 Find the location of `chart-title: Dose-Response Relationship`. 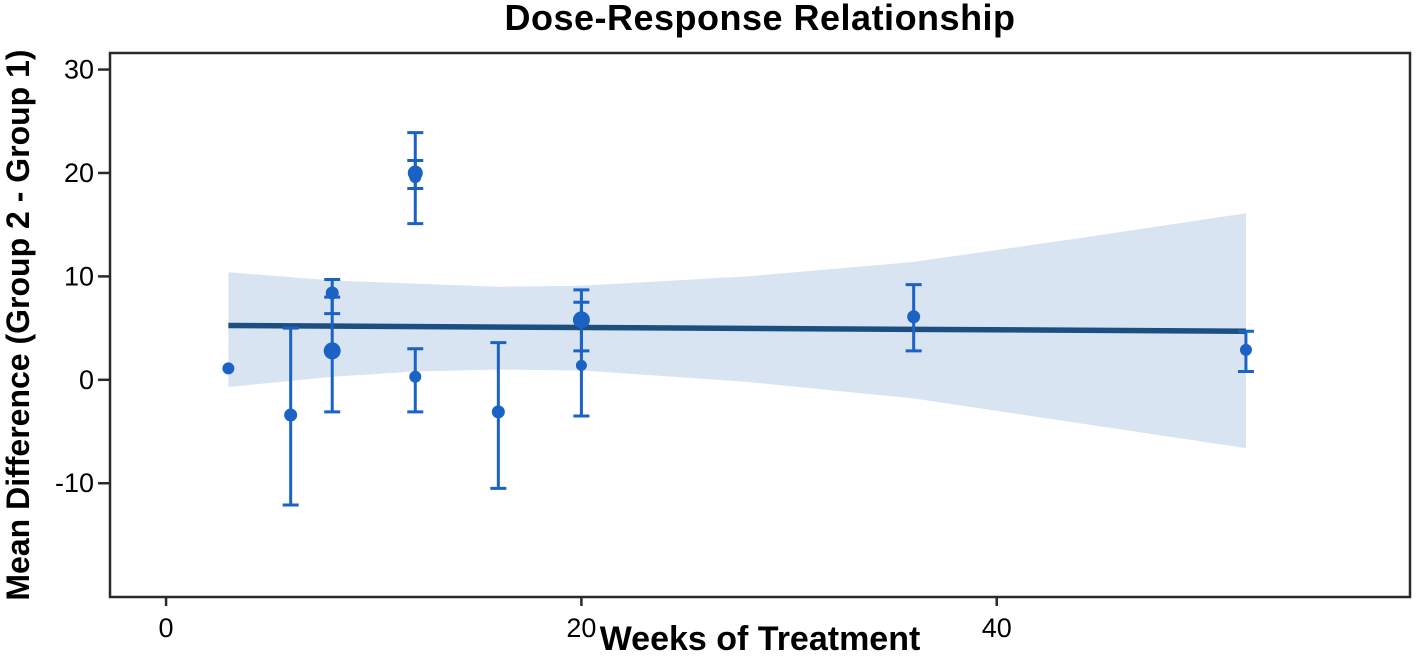

chart-title: Dose-Response Relationship is located at coordinates (760, 19).